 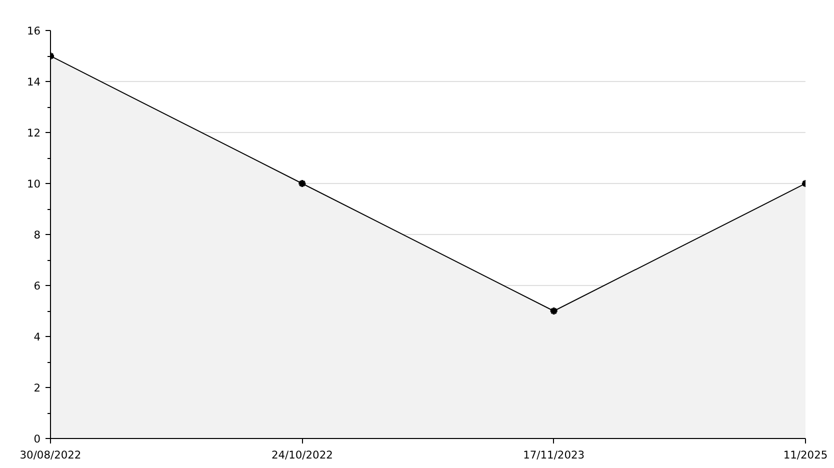 I want to click on y-tick-label: 14, so click(x=33, y=82).